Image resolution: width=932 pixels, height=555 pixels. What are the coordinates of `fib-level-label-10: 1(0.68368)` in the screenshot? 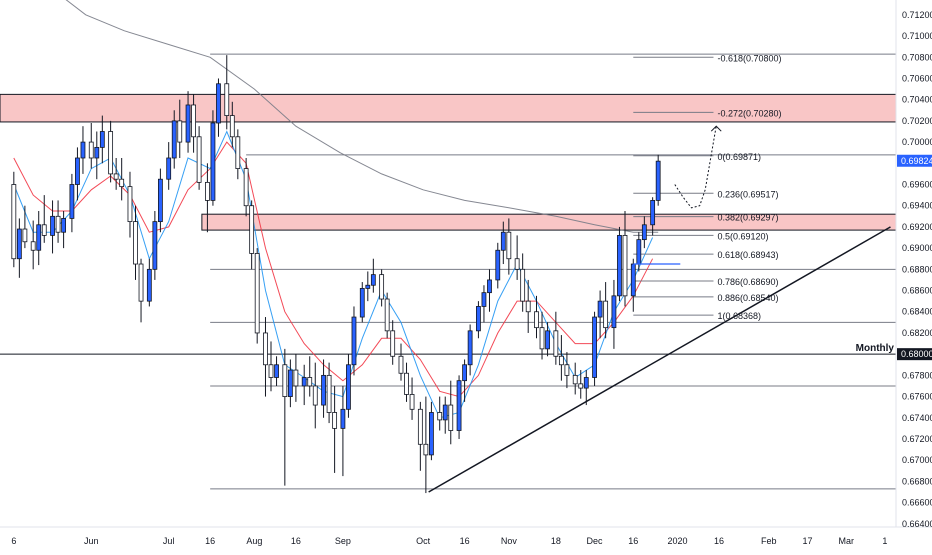 It's located at (739, 316).